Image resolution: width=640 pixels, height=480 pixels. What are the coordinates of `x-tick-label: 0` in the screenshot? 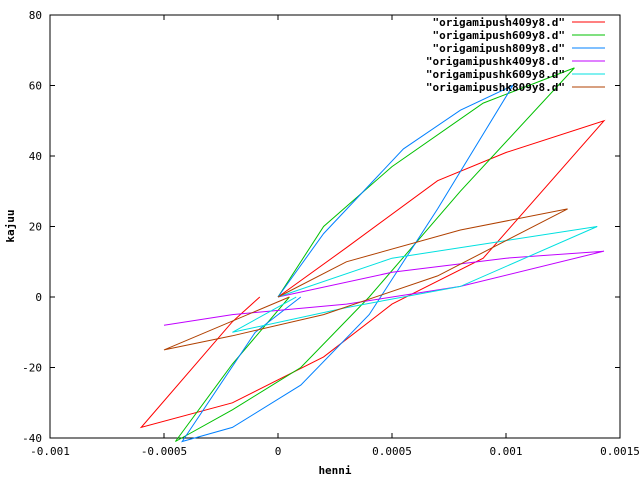 It's located at (278, 451).